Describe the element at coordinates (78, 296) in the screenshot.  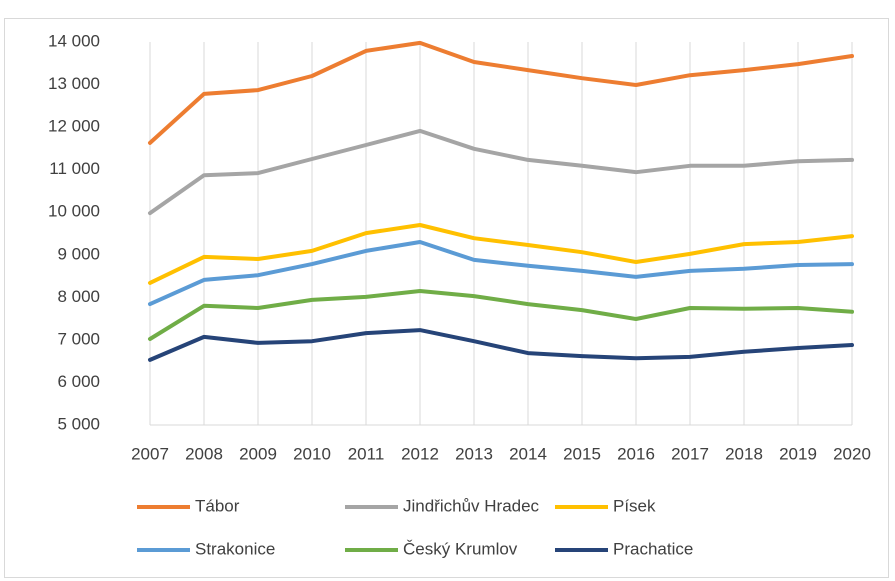
I see `y-tick-label: 8 000` at that location.